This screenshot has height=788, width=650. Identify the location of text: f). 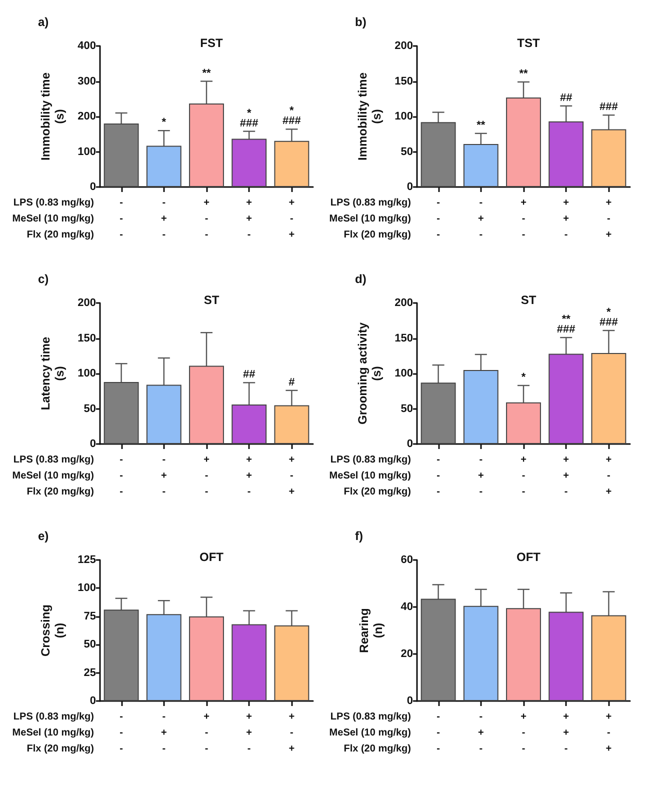
(359, 536).